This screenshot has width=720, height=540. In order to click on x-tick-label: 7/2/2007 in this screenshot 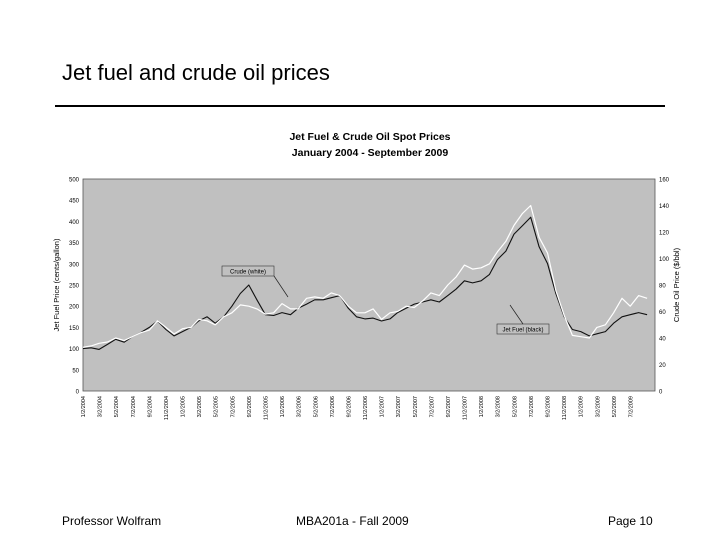, I will do `click(432, 406)`.